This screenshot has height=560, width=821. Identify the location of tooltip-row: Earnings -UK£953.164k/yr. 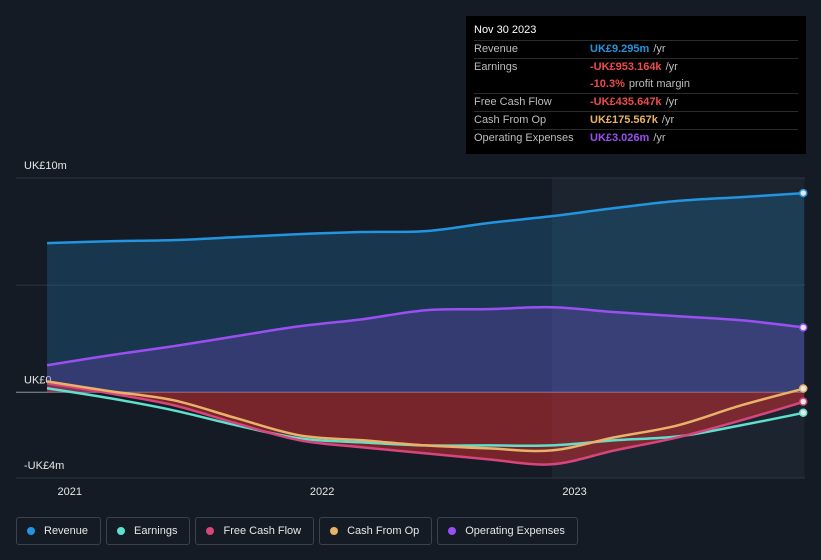
(636, 67).